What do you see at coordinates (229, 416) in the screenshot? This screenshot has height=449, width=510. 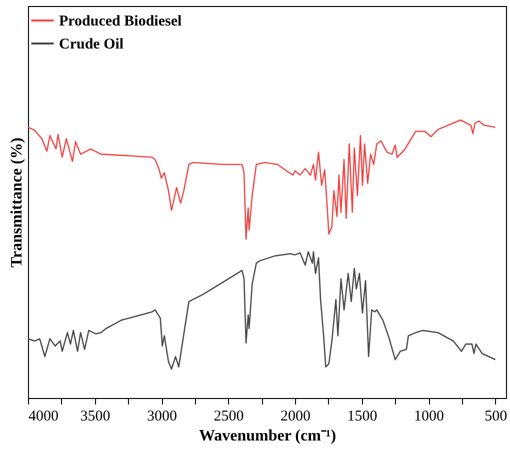 I see `x-tick-label: 2500` at bounding box center [229, 416].